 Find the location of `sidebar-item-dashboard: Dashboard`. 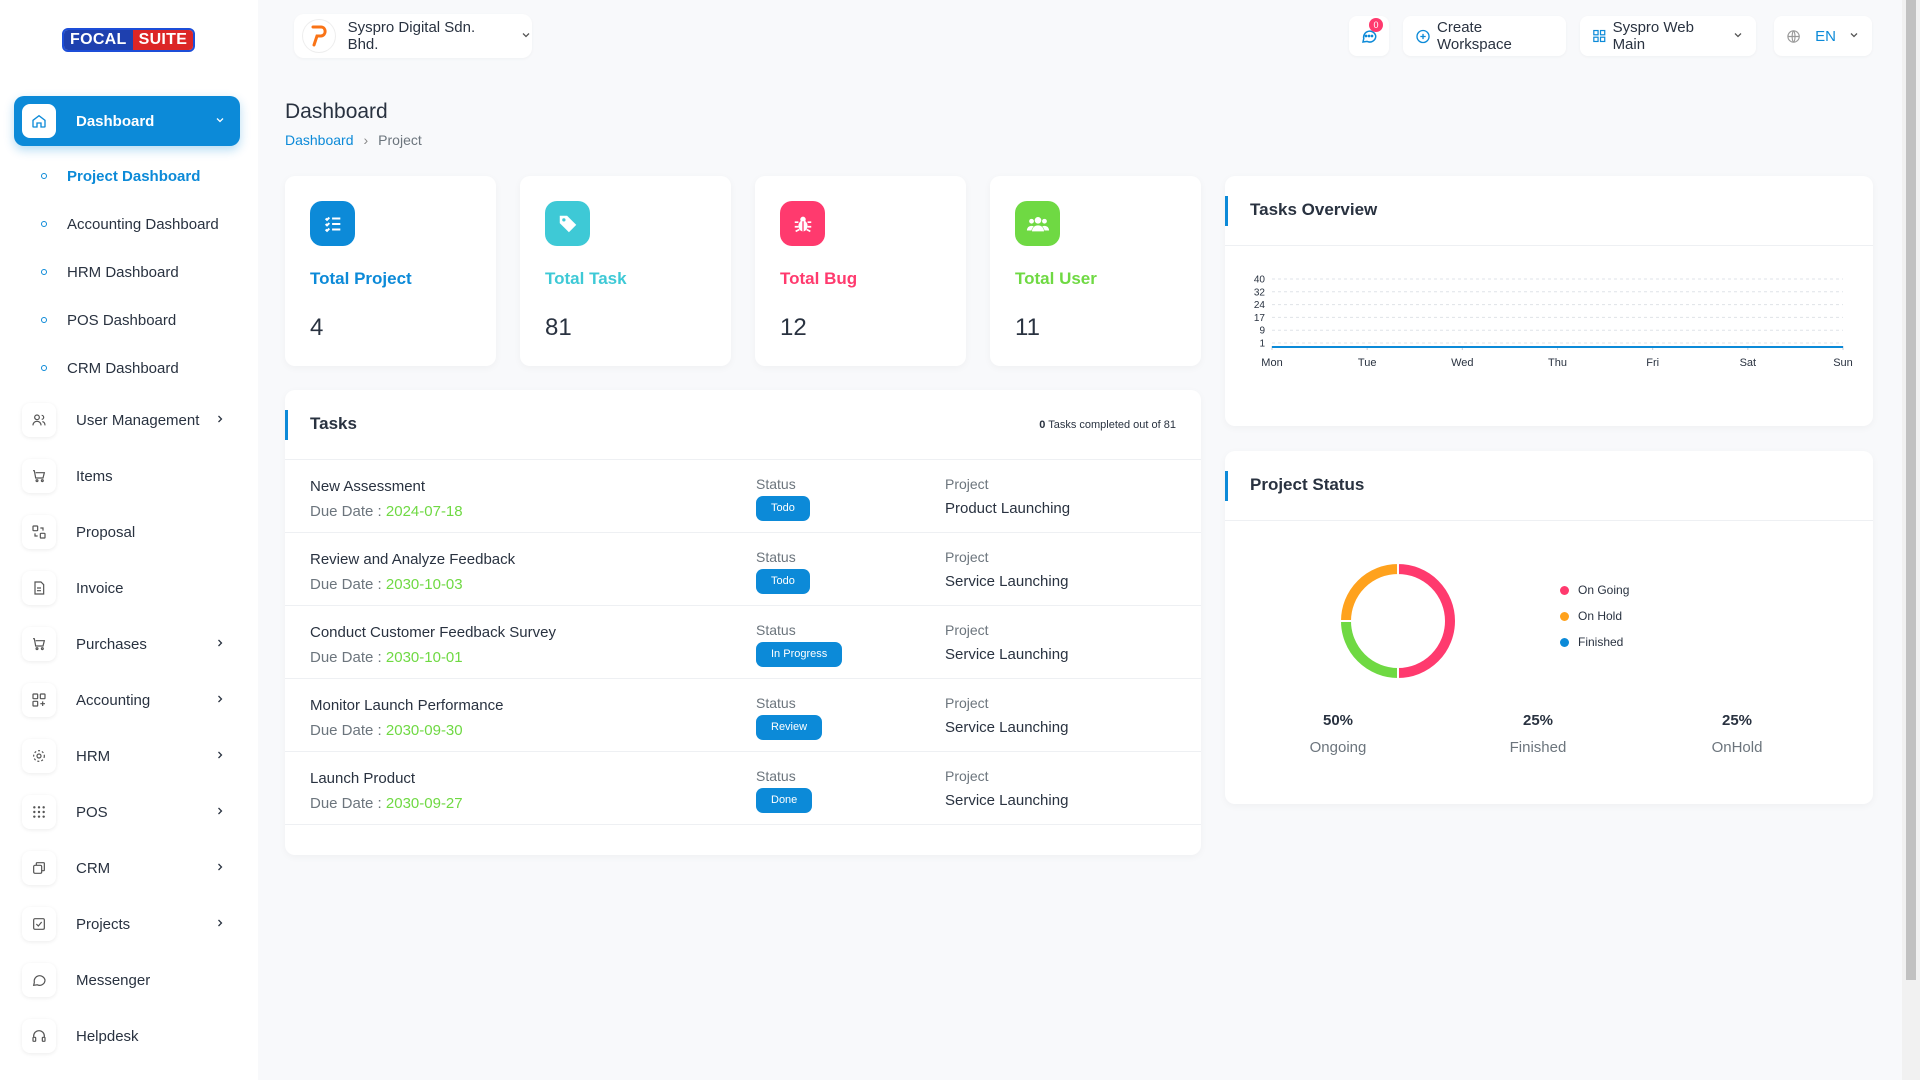

sidebar-item-dashboard: Dashboard is located at coordinates (127, 121).